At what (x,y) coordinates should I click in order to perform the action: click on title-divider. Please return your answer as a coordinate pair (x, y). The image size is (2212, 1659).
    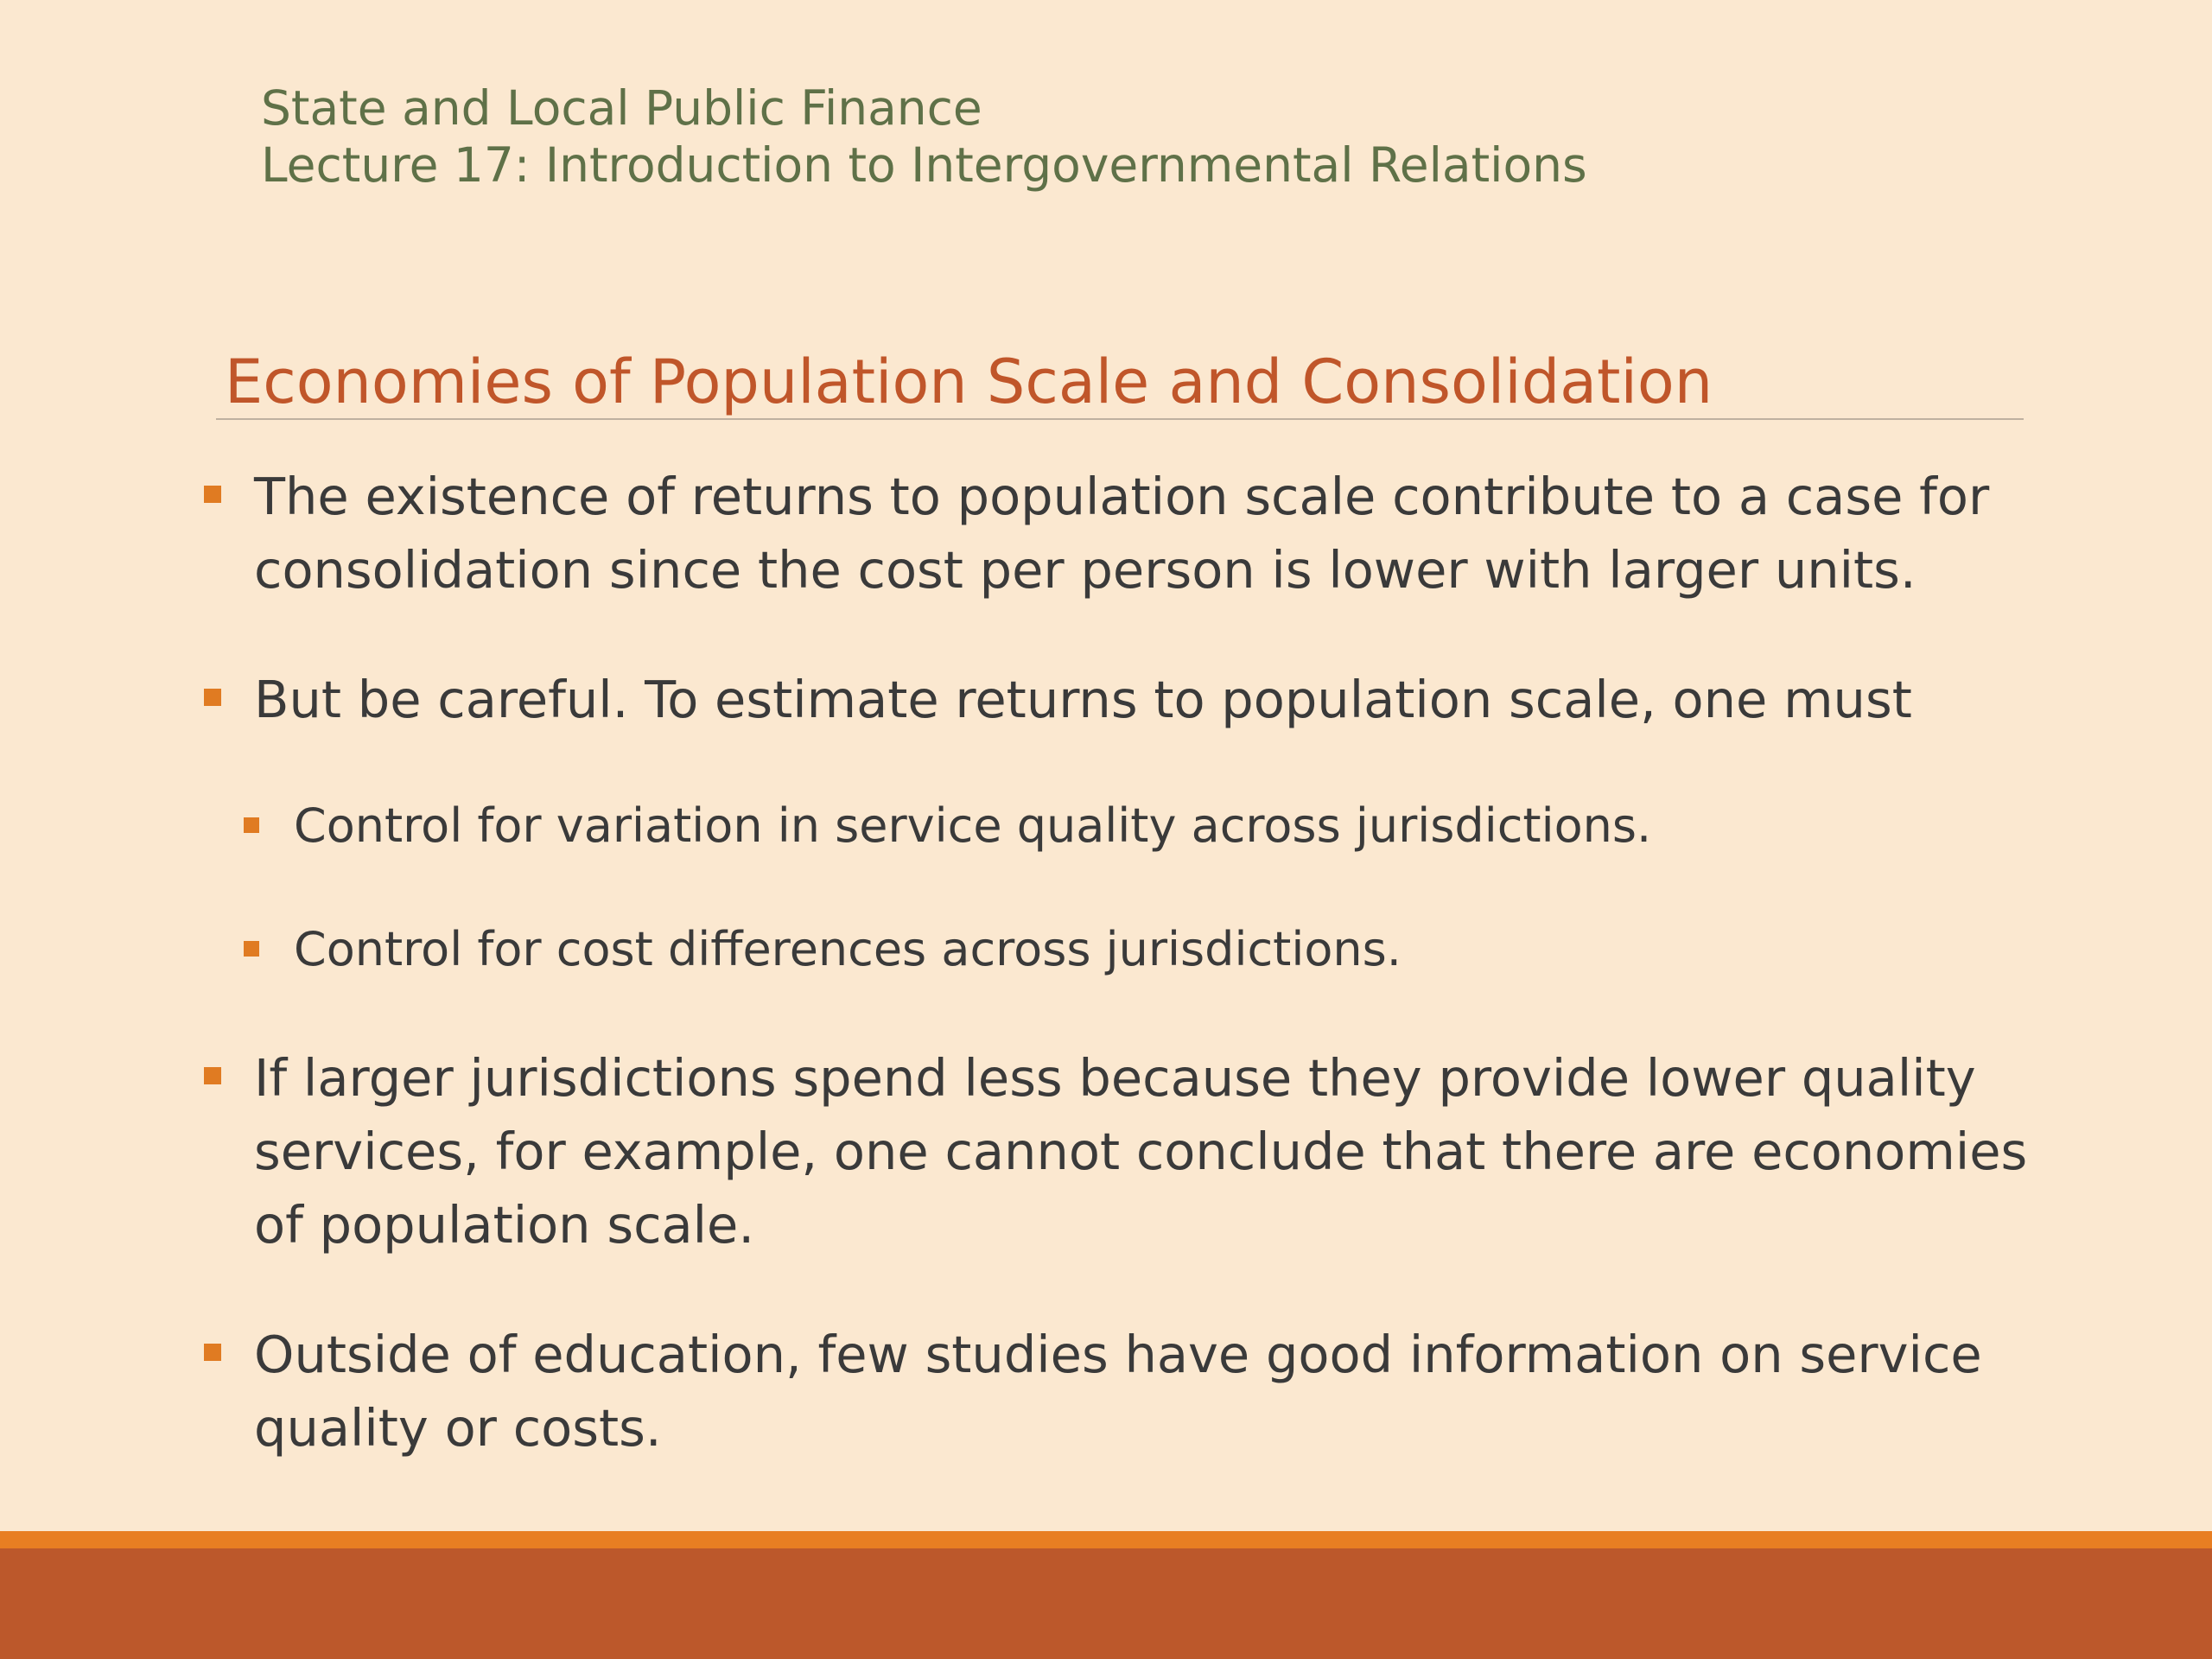
    Looking at the image, I should click on (1120, 419).